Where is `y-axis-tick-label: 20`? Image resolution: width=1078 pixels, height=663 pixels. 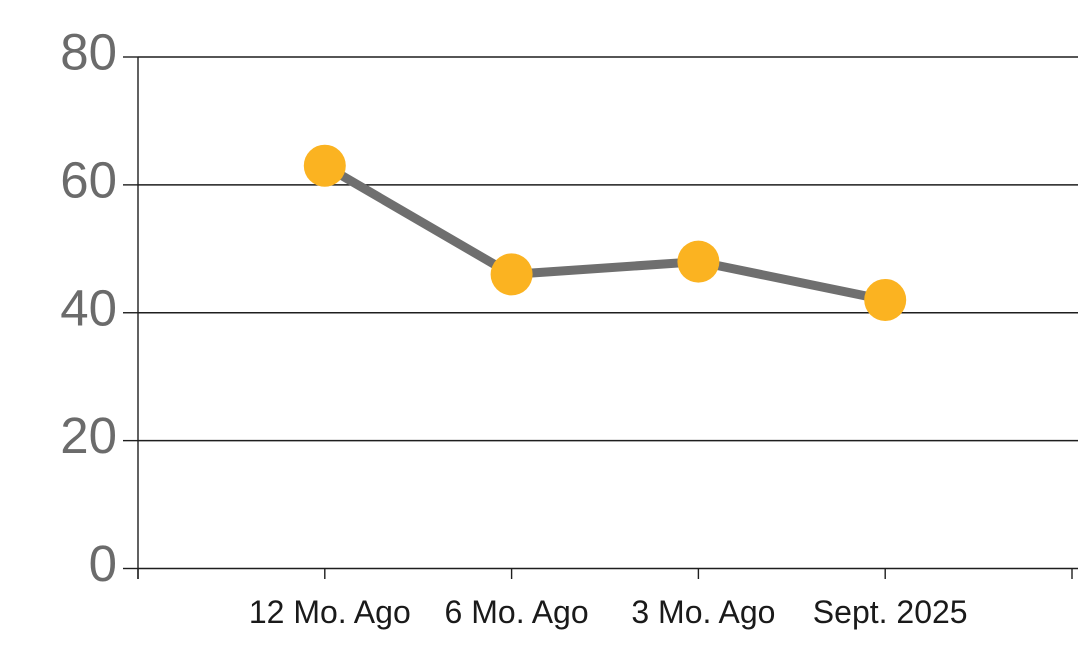
y-axis-tick-label: 20 is located at coordinates (88, 435).